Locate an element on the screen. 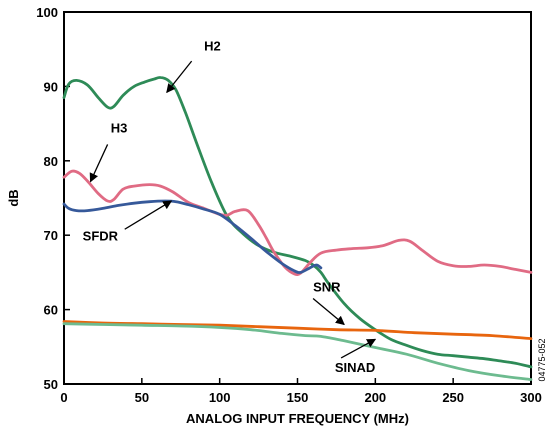 The height and width of the screenshot is (442, 555). y-tick-label: 70 is located at coordinates (51, 235).